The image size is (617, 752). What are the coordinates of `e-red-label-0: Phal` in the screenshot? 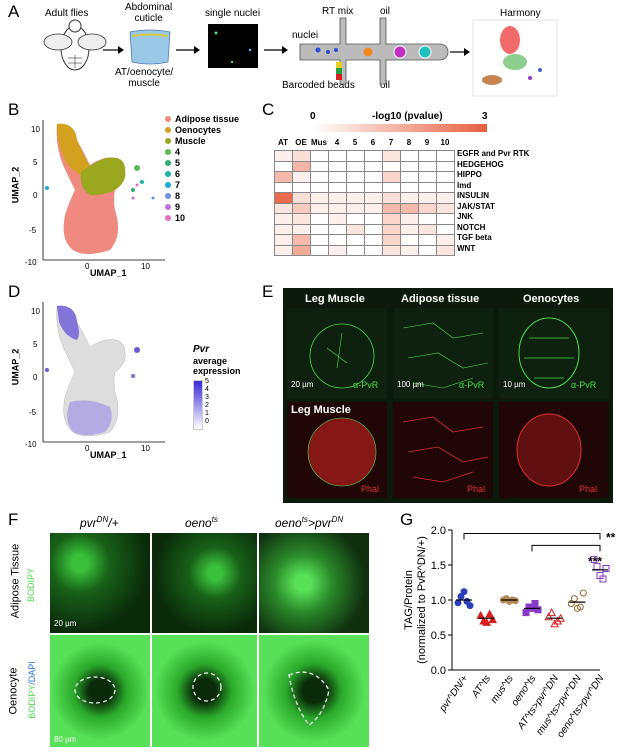 It's located at (370, 489).